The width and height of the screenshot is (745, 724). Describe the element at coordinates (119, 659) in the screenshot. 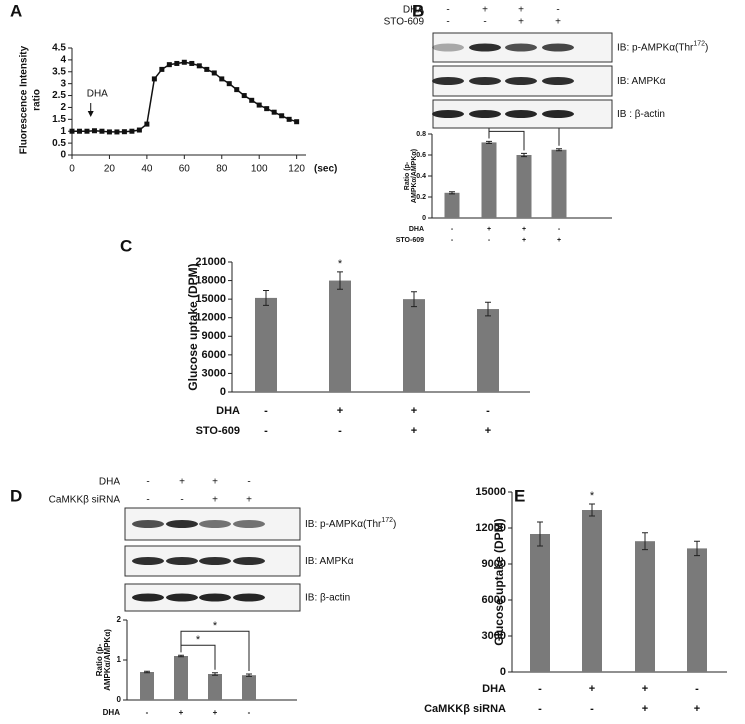

I see `y-tick-label: 1` at that location.